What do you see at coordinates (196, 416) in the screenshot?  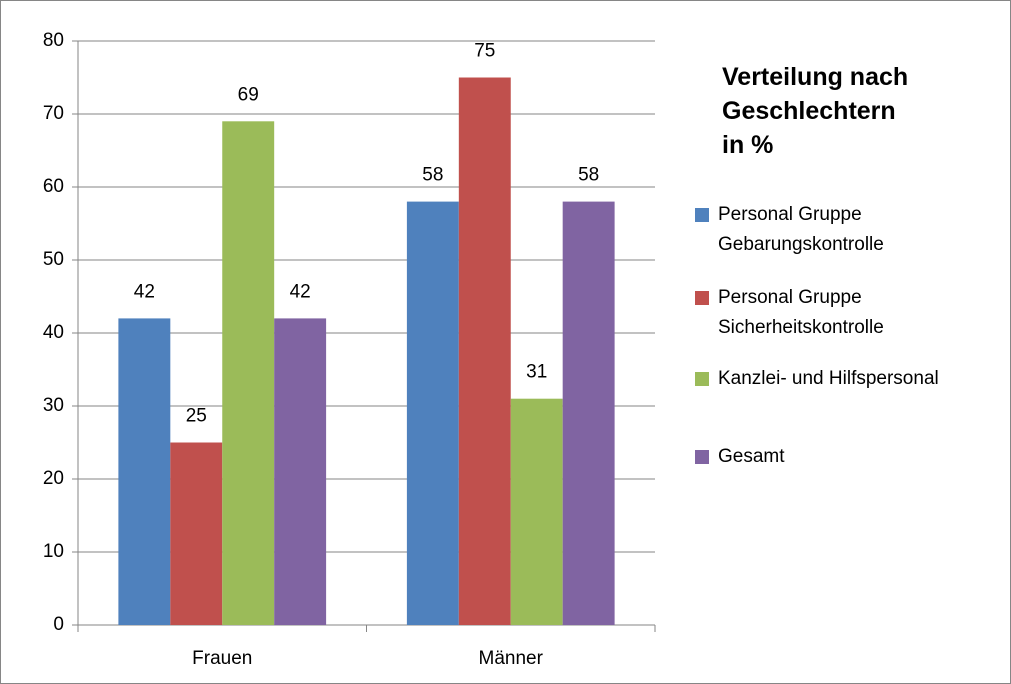 I see `data-label: 25` at bounding box center [196, 416].